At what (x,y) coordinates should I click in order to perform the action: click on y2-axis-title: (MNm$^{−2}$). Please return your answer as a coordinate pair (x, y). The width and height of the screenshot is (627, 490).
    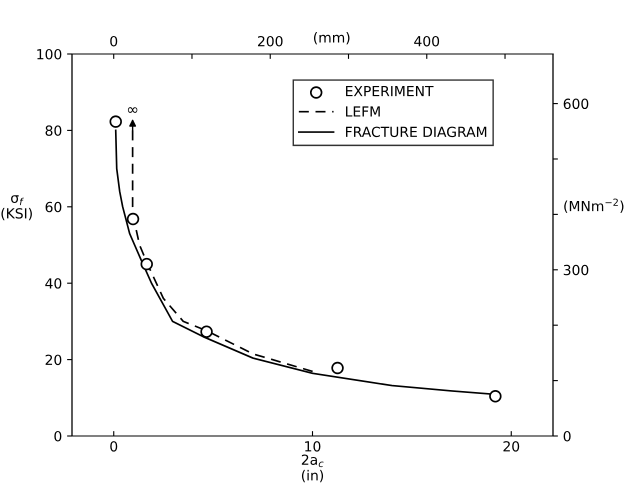
    Looking at the image, I should click on (594, 205).